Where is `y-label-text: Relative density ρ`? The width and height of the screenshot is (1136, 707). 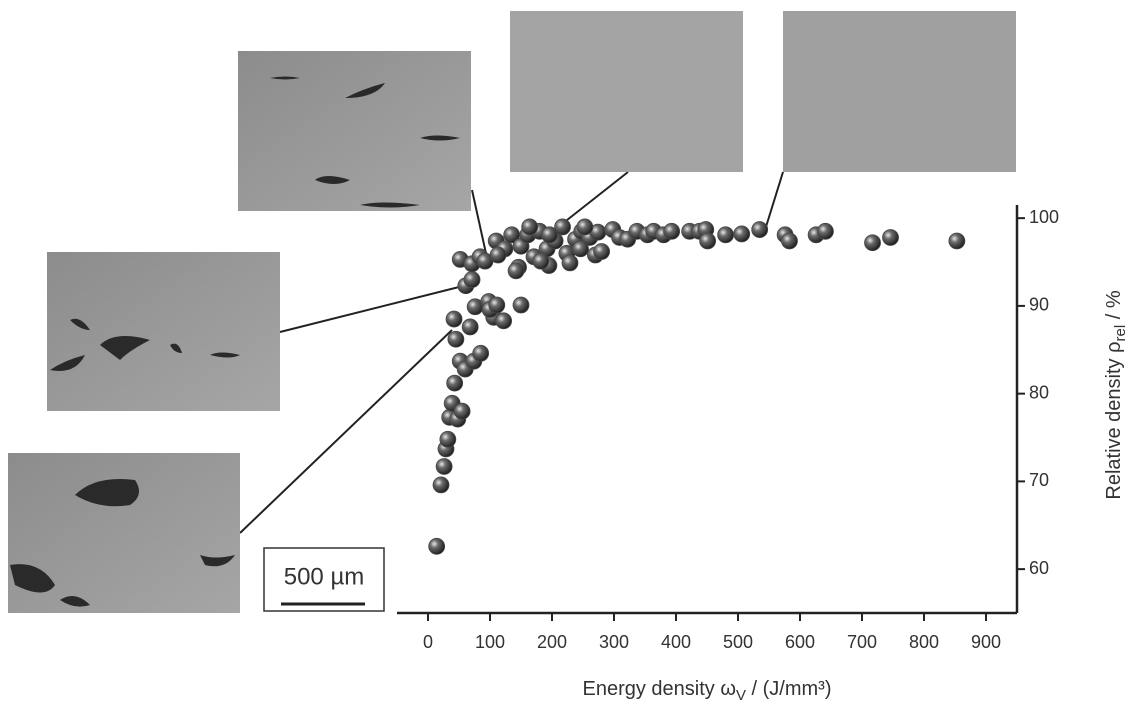 y-label-text: Relative density ρ is located at coordinates (1114, 421).